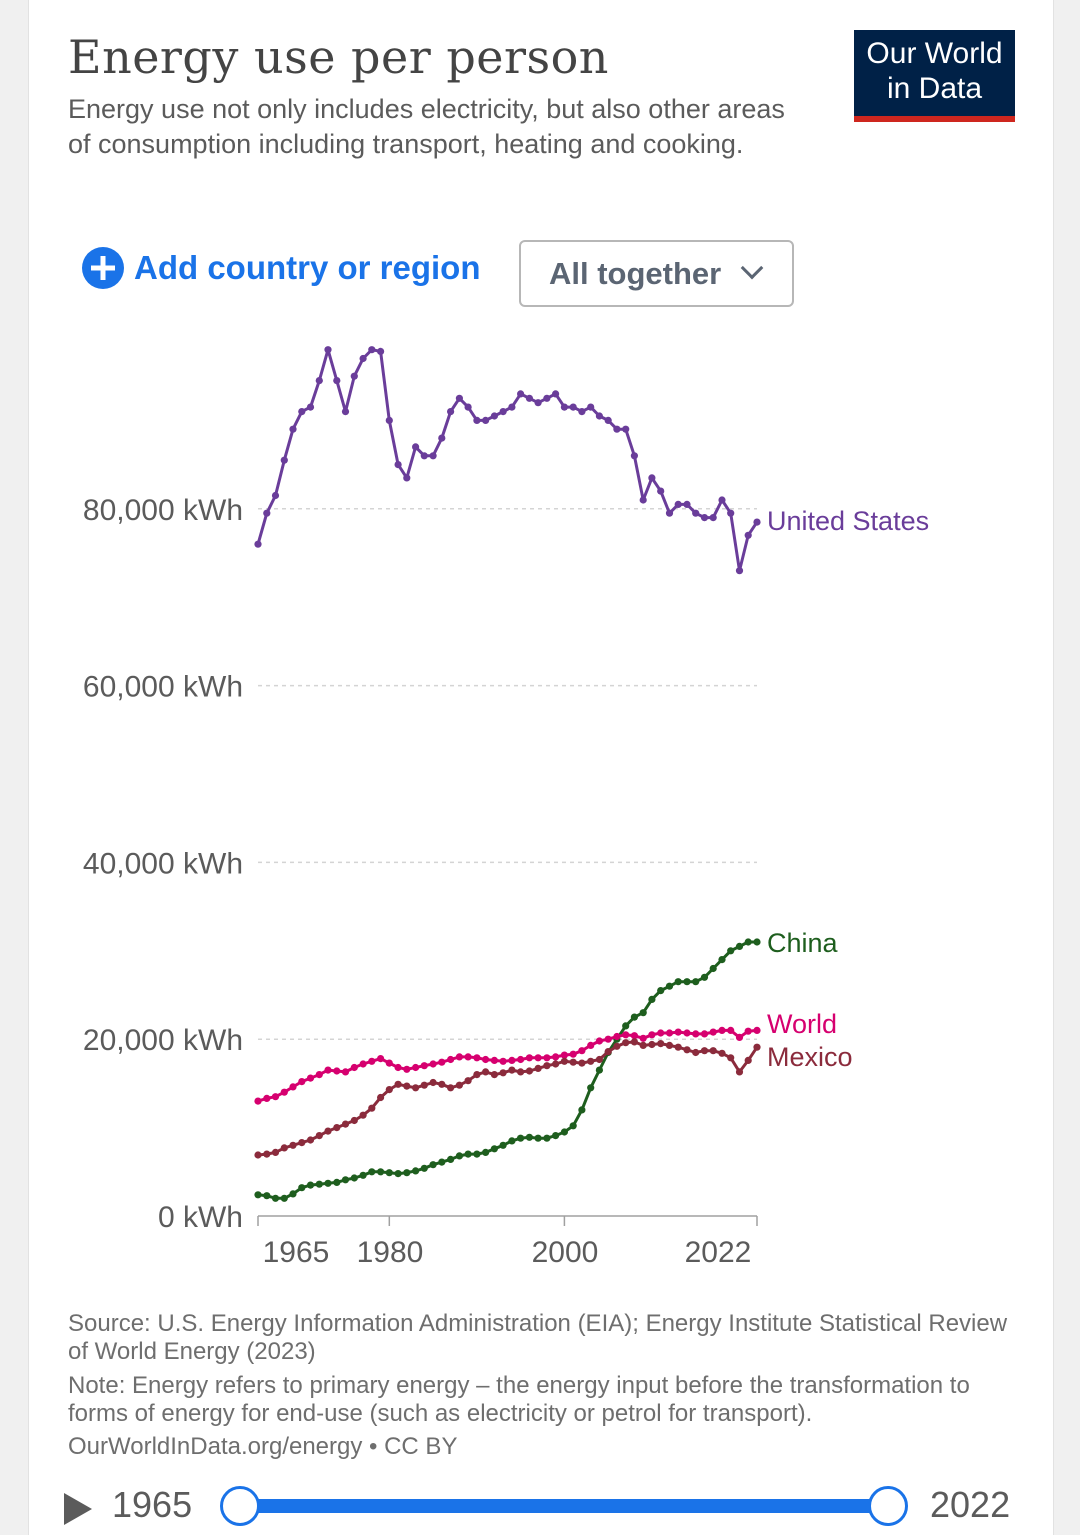 Image resolution: width=1080 pixels, height=1535 pixels. What do you see at coordinates (802, 1024) in the screenshot?
I see `series-label: World` at bounding box center [802, 1024].